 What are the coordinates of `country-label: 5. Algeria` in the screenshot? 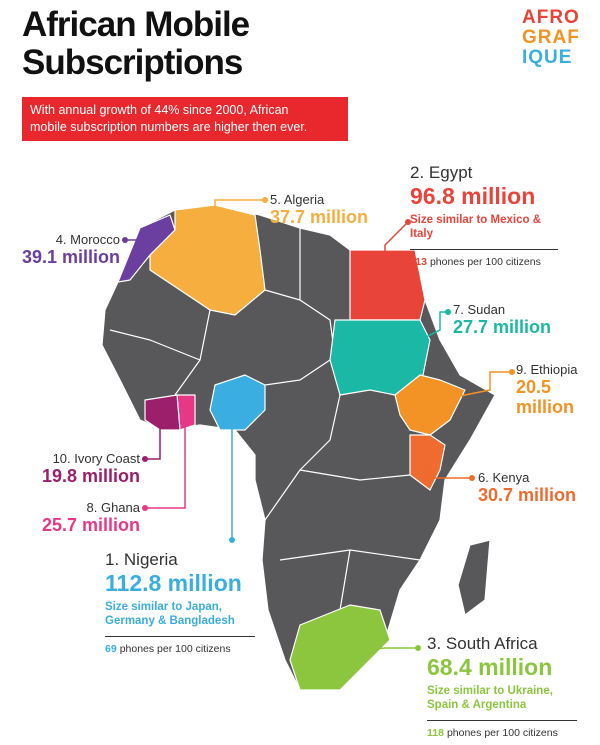 It's located at (297, 199).